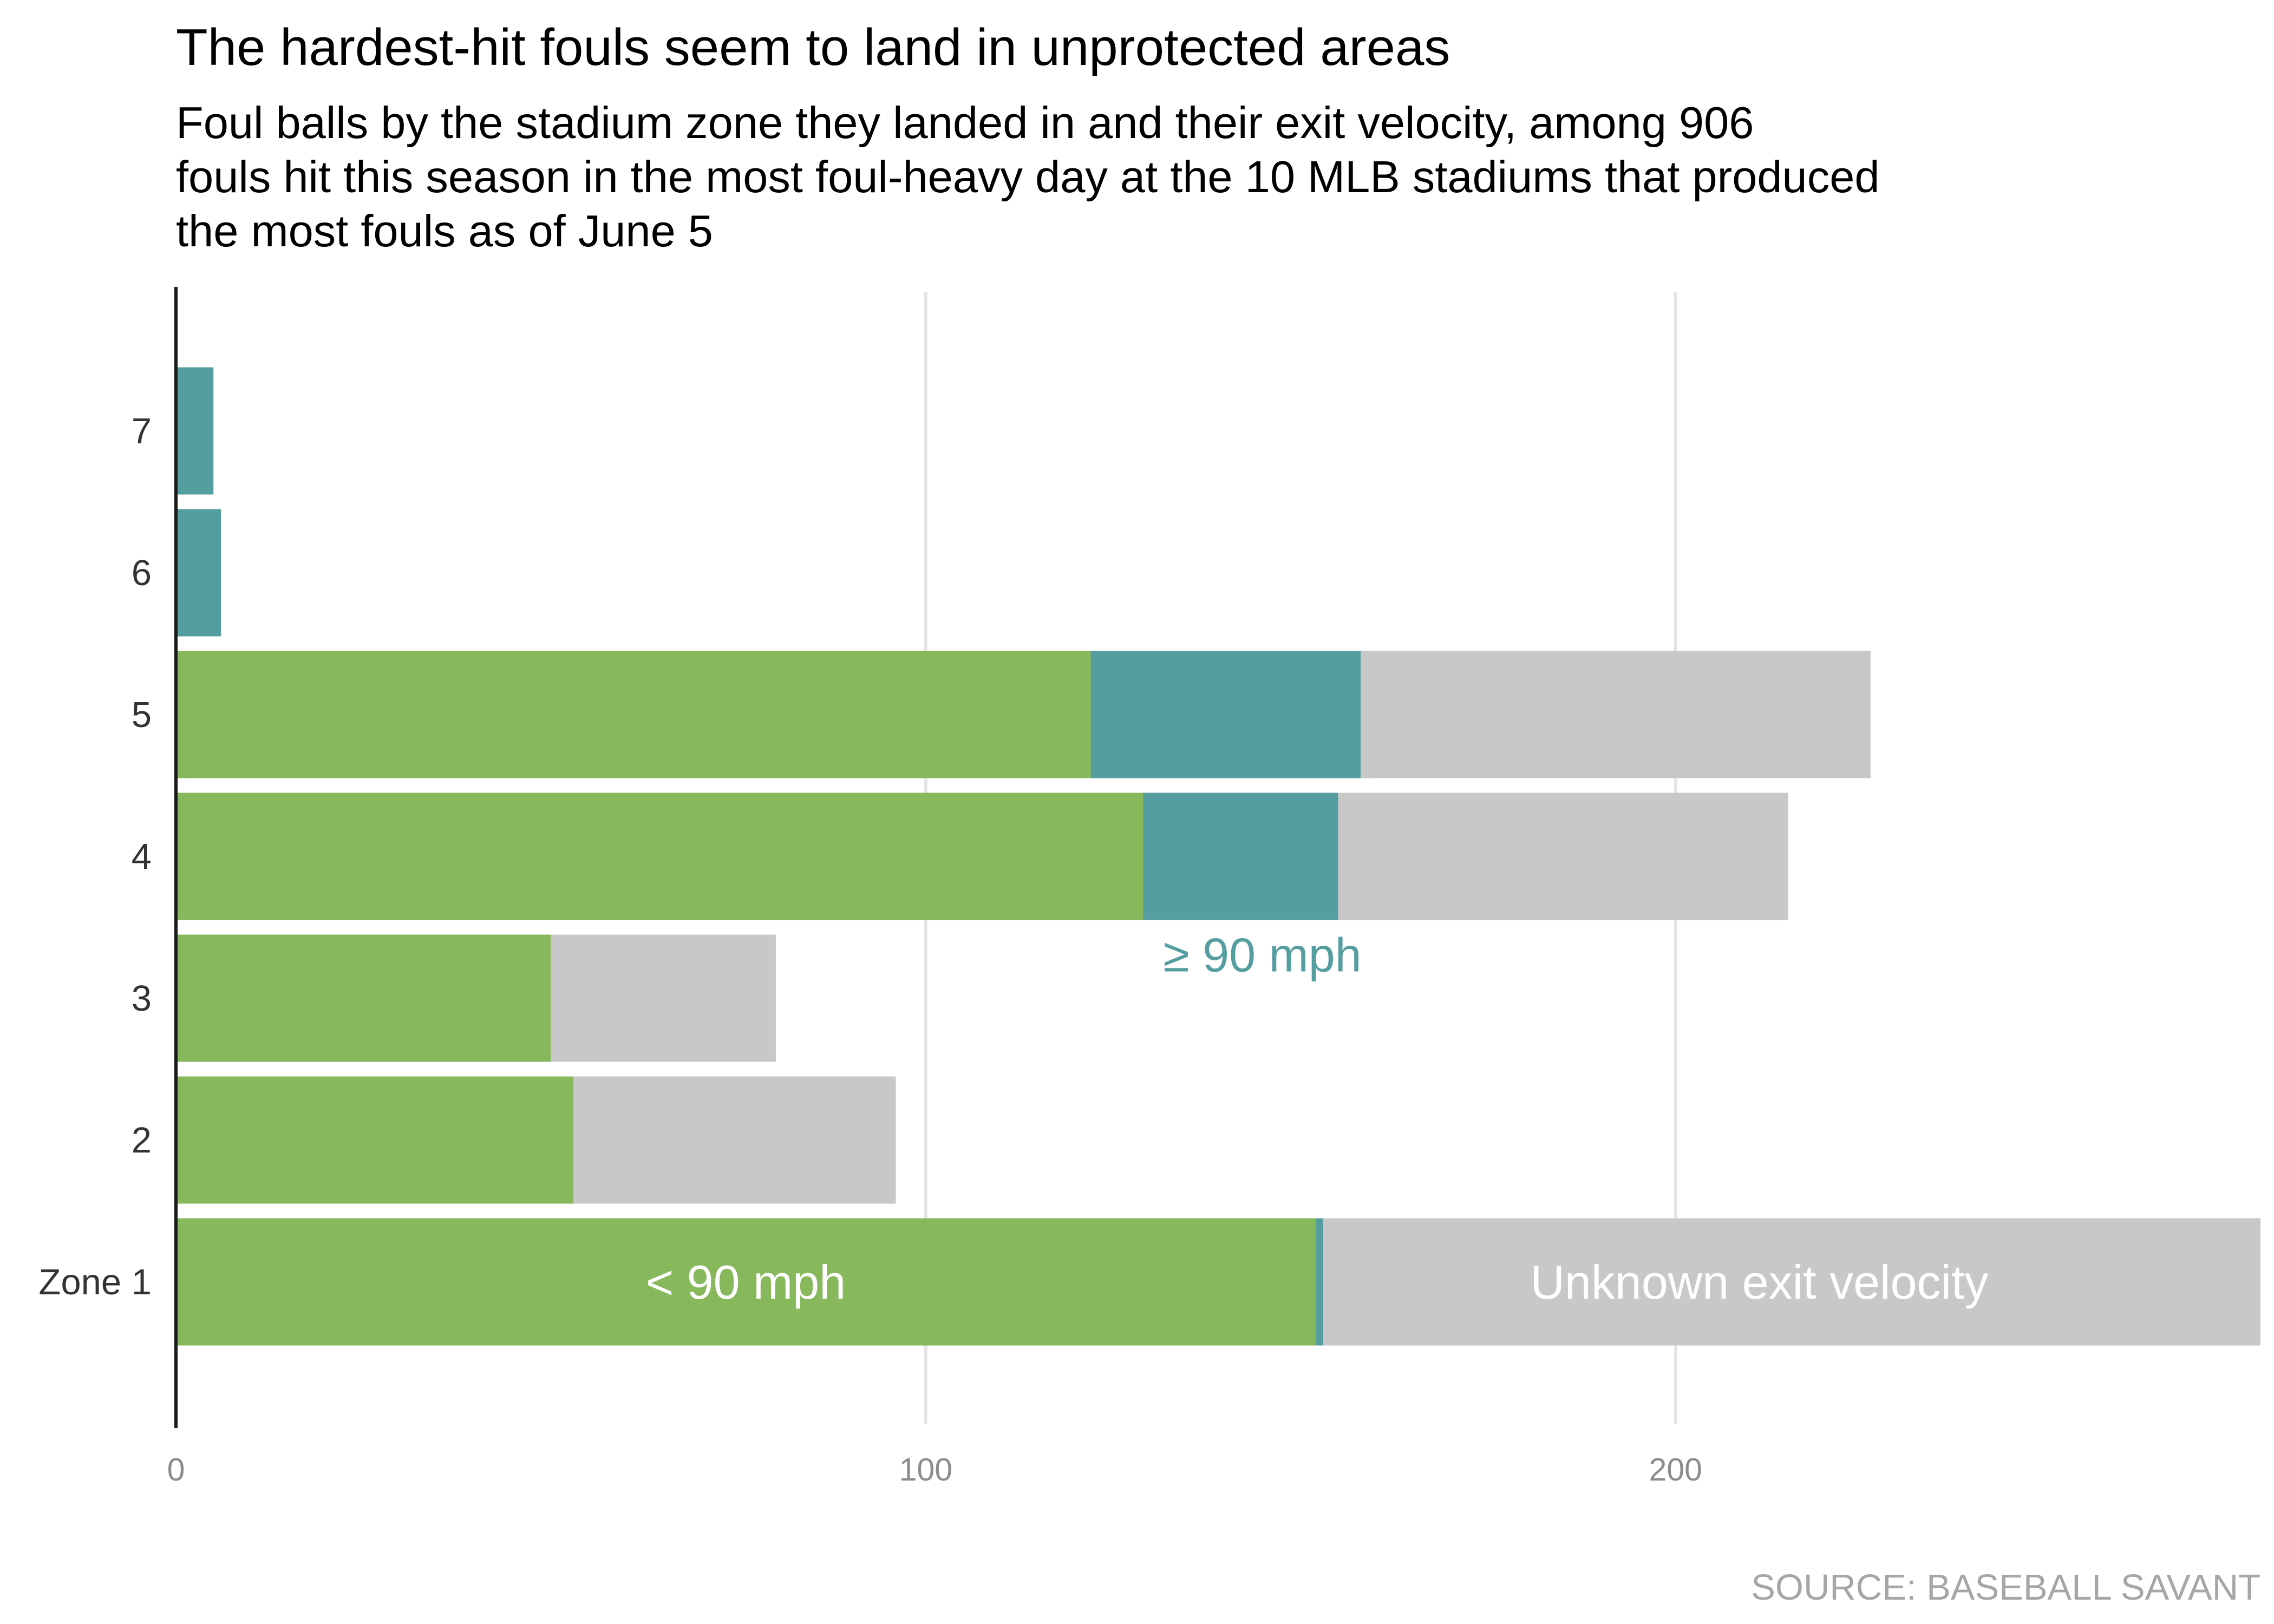  What do you see at coordinates (1676, 1470) in the screenshot?
I see `x-tick-label-200: 200` at bounding box center [1676, 1470].